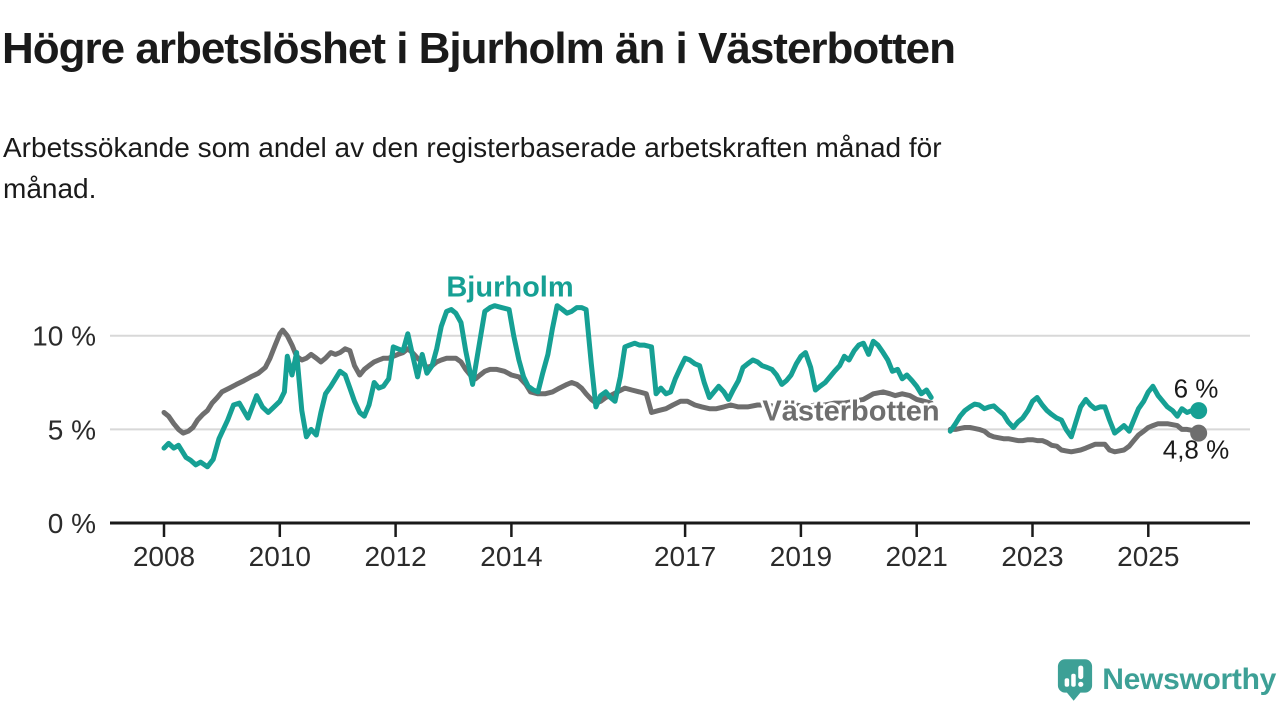 Image resolution: width=1280 pixels, height=720 pixels. What do you see at coordinates (280, 556) in the screenshot?
I see `x-tick-label-2010: 2010` at bounding box center [280, 556].